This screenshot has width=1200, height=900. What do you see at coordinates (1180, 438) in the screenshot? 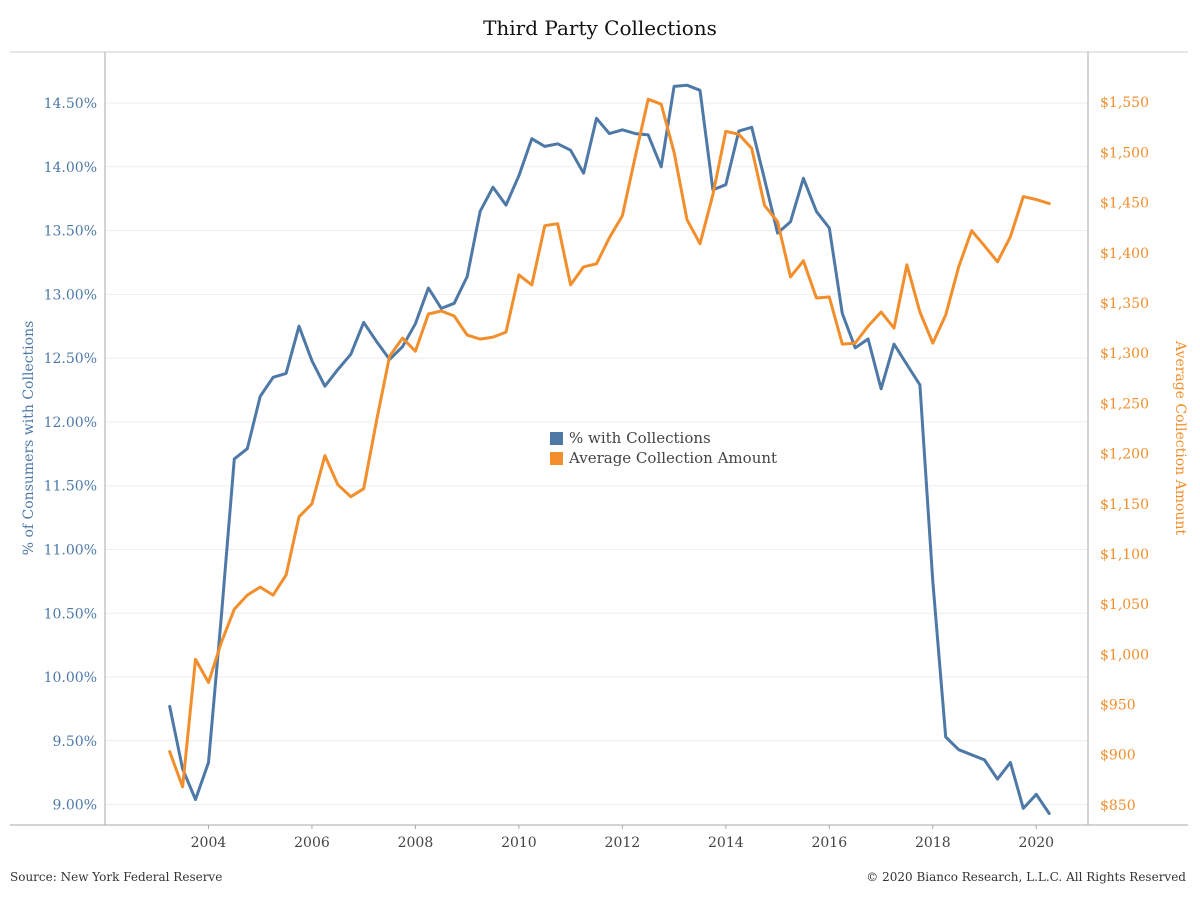
I see `y-axis-label-right: Average Collection Amount` at bounding box center [1180, 438].